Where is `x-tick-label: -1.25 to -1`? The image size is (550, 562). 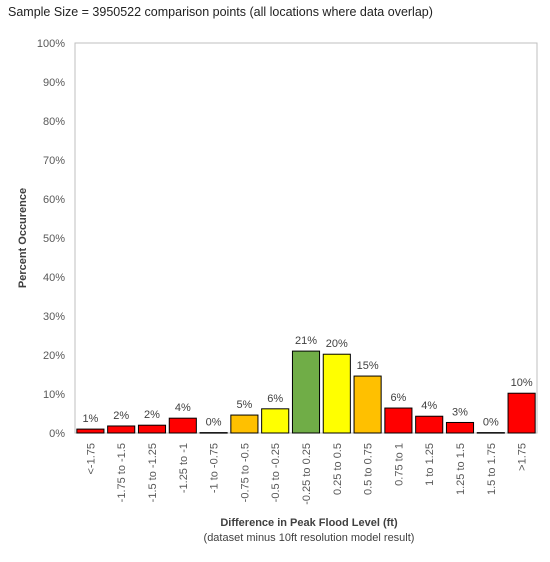 x-tick-label: -1.25 to -1 is located at coordinates (184, 468).